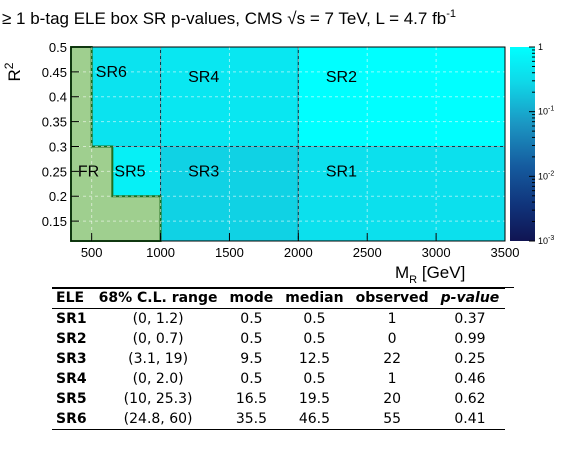  I want to click on title-prefix: ≥ 1 b-tag ELE box SR p-values, CMS, so click(142, 18).